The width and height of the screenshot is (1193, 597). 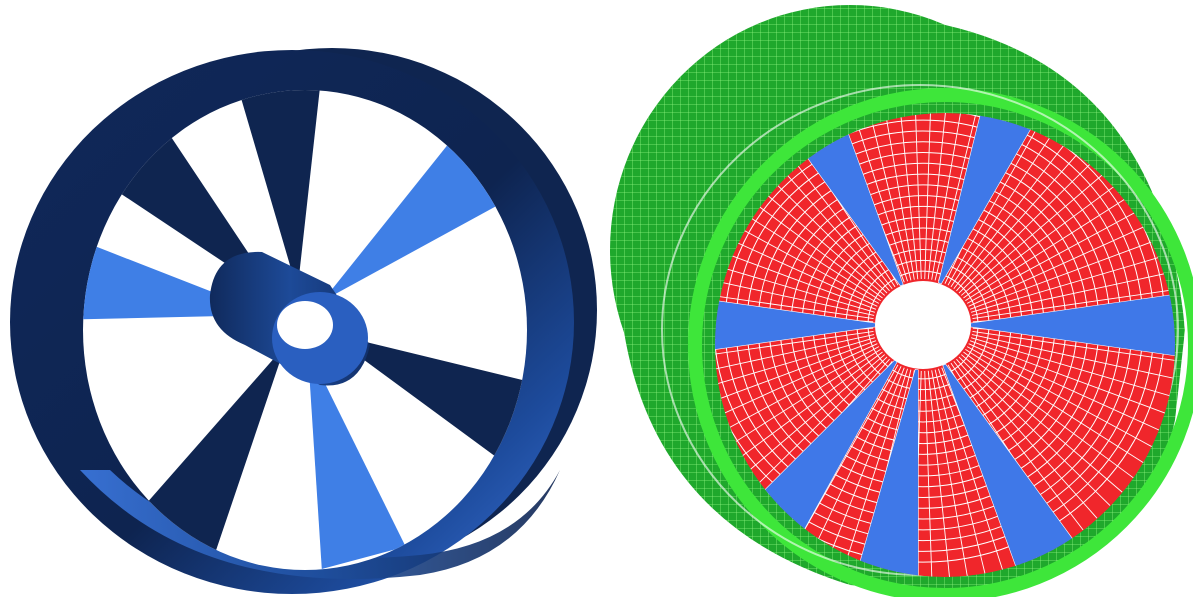 What do you see at coordinates (305, 325) in the screenshot?
I see `hub-bore` at bounding box center [305, 325].